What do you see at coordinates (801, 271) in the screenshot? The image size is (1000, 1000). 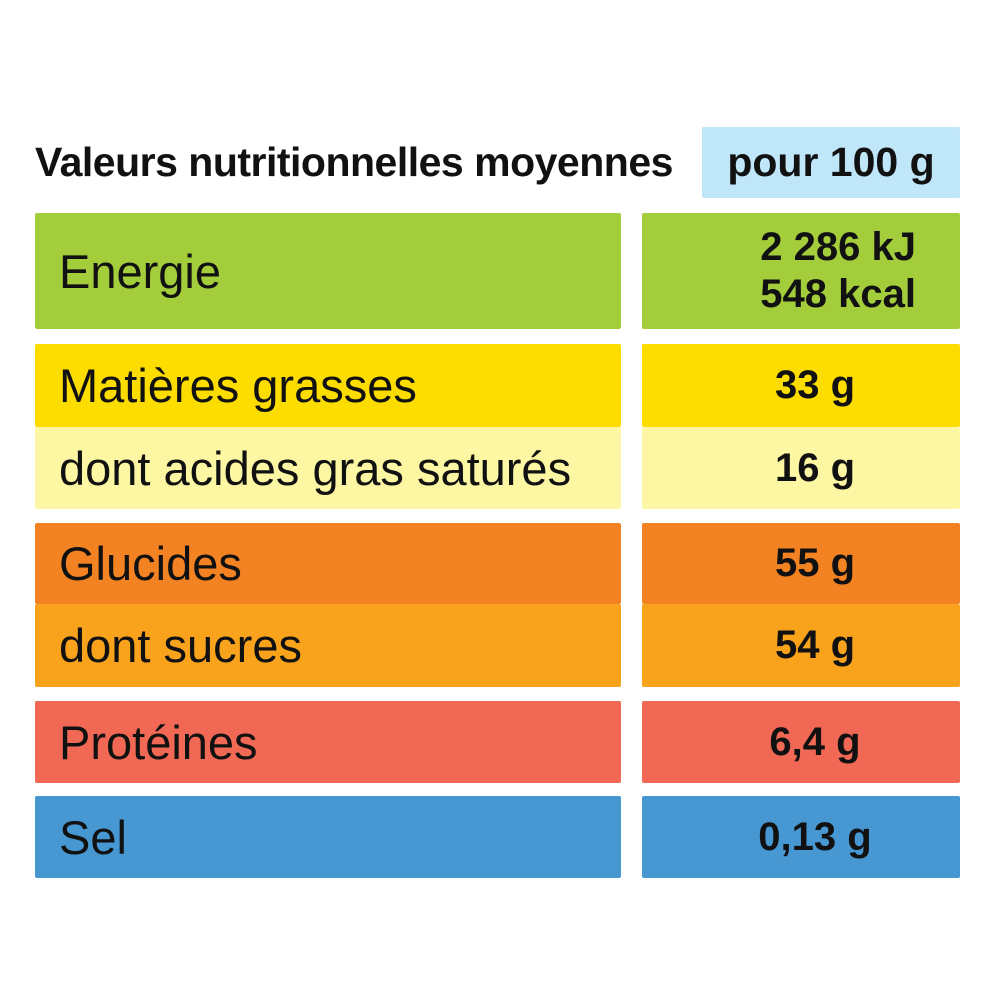 I see `row-value-energy: 2 286 kJ 548 kcal` at bounding box center [801, 271].